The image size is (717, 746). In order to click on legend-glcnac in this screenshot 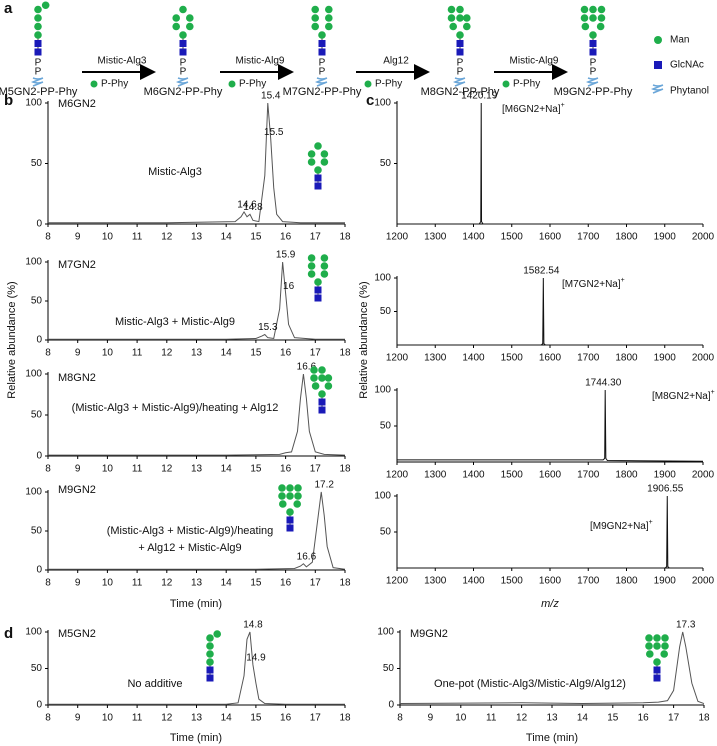, I will do `click(658, 65)`.